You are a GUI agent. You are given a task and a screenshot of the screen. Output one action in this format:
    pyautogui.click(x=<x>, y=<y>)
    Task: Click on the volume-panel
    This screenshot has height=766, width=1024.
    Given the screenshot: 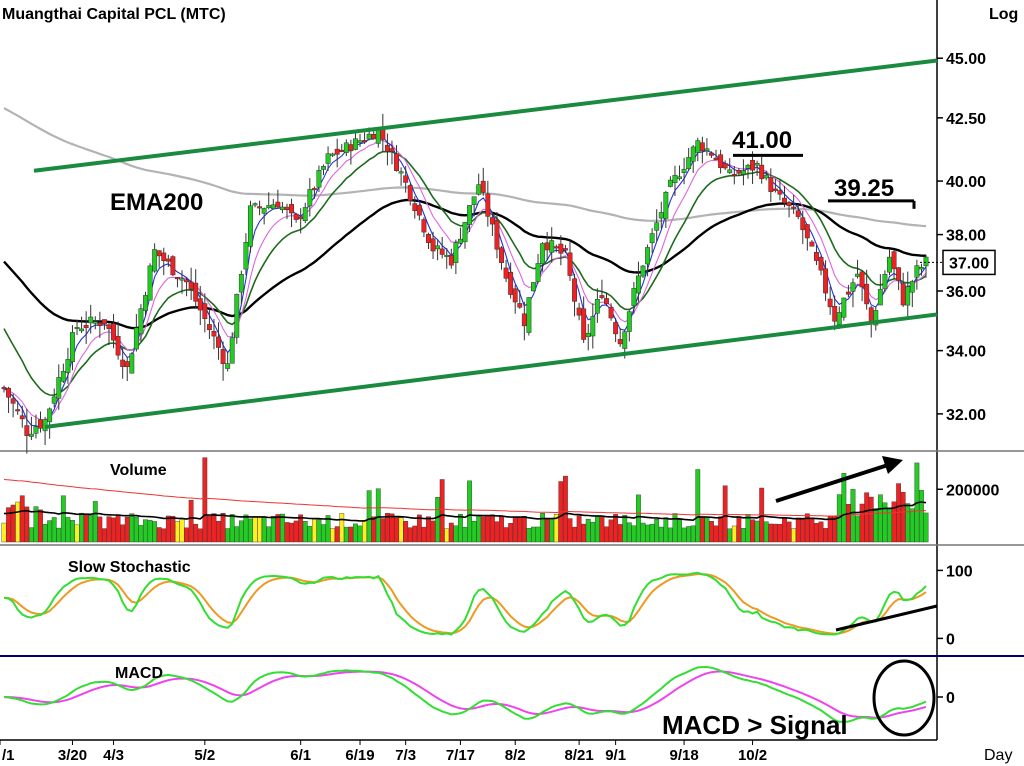 What is the action you would take?
    pyautogui.click(x=465, y=499)
    